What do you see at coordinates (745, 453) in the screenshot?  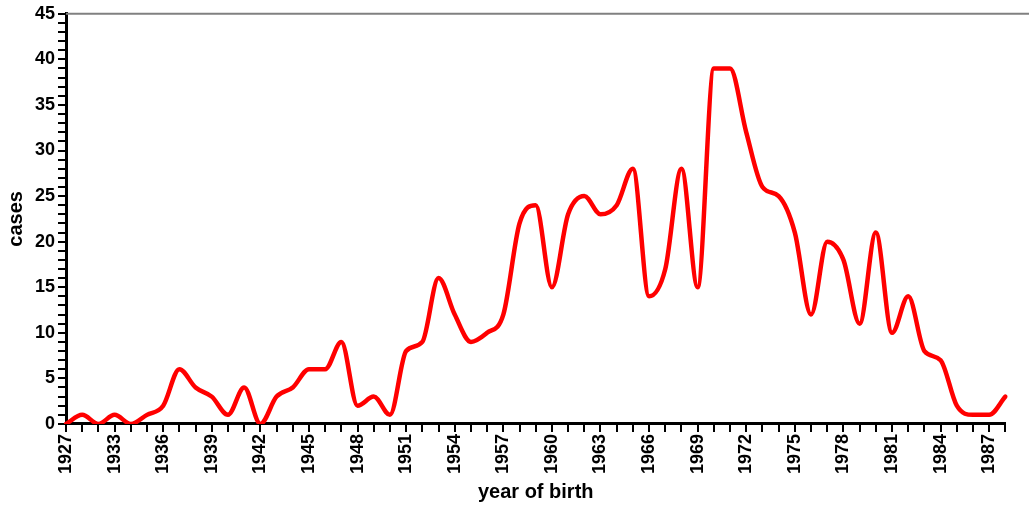 I see `x-tick-label: 1972` at bounding box center [745, 453].